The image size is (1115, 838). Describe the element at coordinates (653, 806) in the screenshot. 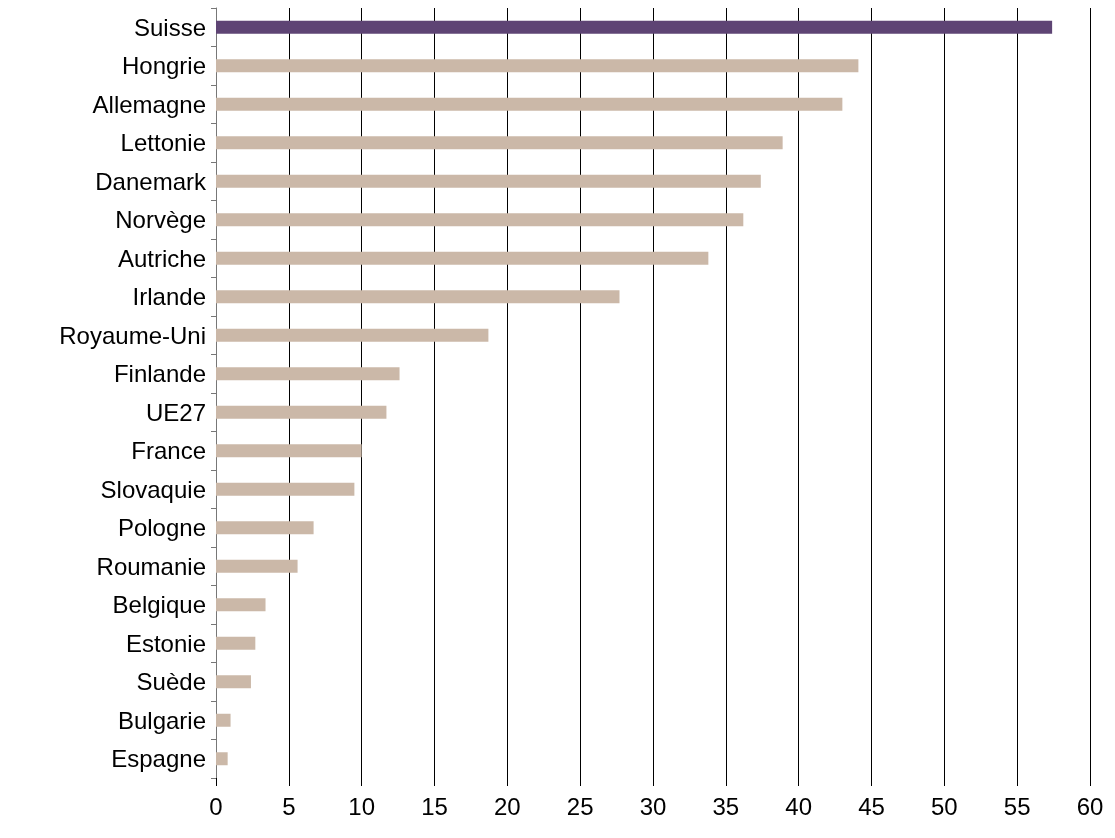

I see `x-tick-label: 30` at that location.